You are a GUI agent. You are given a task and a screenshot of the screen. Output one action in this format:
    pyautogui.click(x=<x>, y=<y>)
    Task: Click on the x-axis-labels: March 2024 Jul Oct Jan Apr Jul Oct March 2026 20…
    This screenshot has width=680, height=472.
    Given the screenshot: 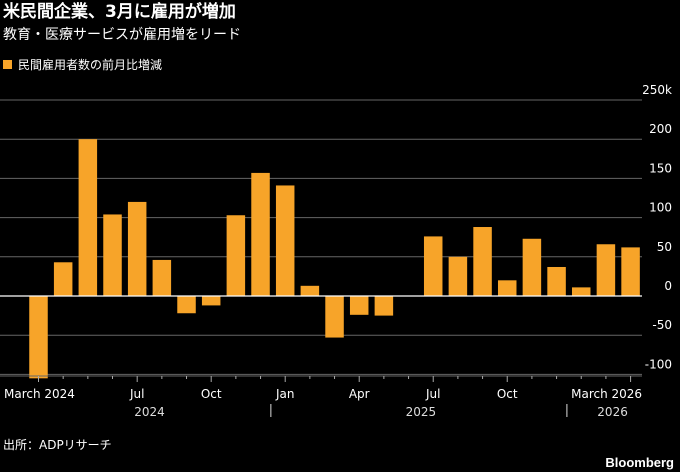 What is the action you would take?
    pyautogui.click(x=321, y=397)
    